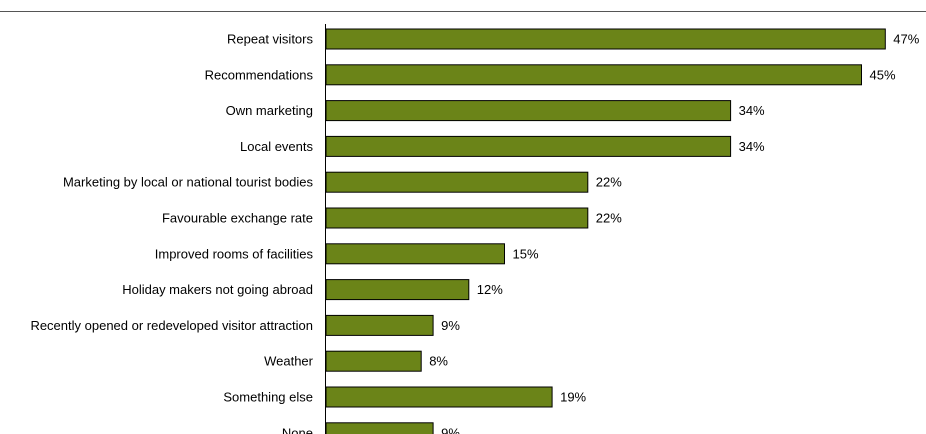 This screenshot has width=926, height=434. I want to click on category-label: Own marketing, so click(269, 110).